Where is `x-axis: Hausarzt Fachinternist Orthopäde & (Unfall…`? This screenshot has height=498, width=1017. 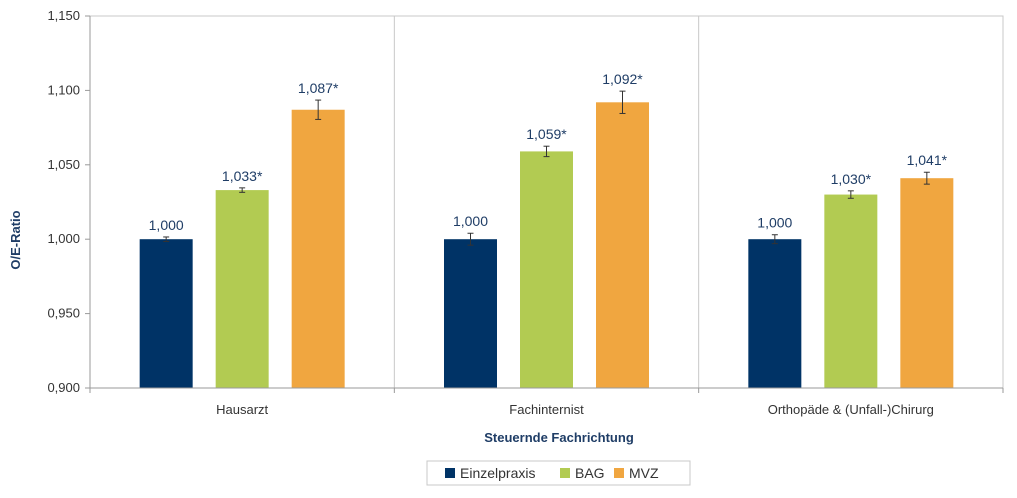
x-axis: Hausarzt Fachinternist Orthopäde & (Unfall… is located at coordinates (546, 402).